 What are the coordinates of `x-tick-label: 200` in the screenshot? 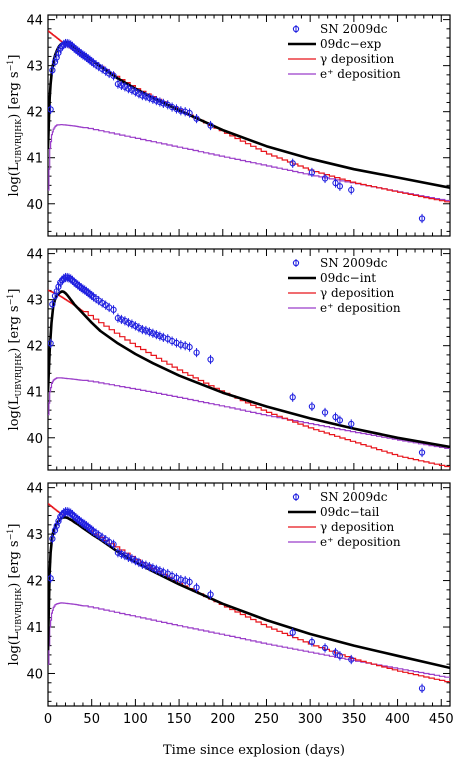 It's located at (222, 719).